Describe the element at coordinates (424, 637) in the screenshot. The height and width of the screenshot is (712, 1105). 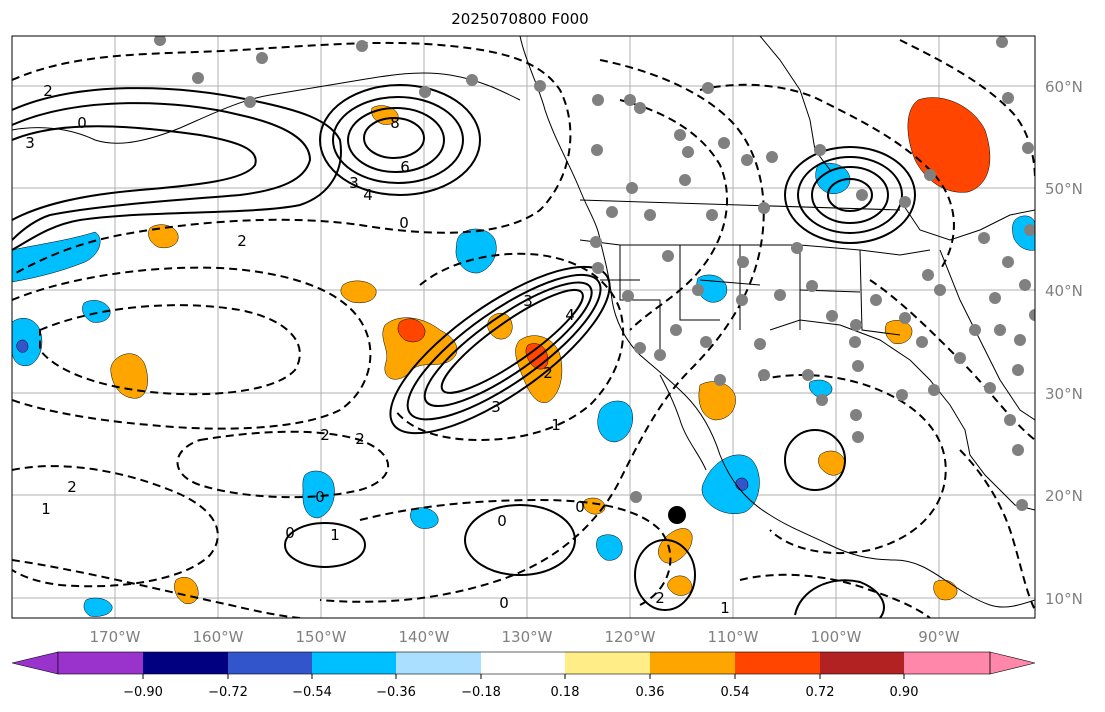
I see `longitude-label: 140°W` at that location.